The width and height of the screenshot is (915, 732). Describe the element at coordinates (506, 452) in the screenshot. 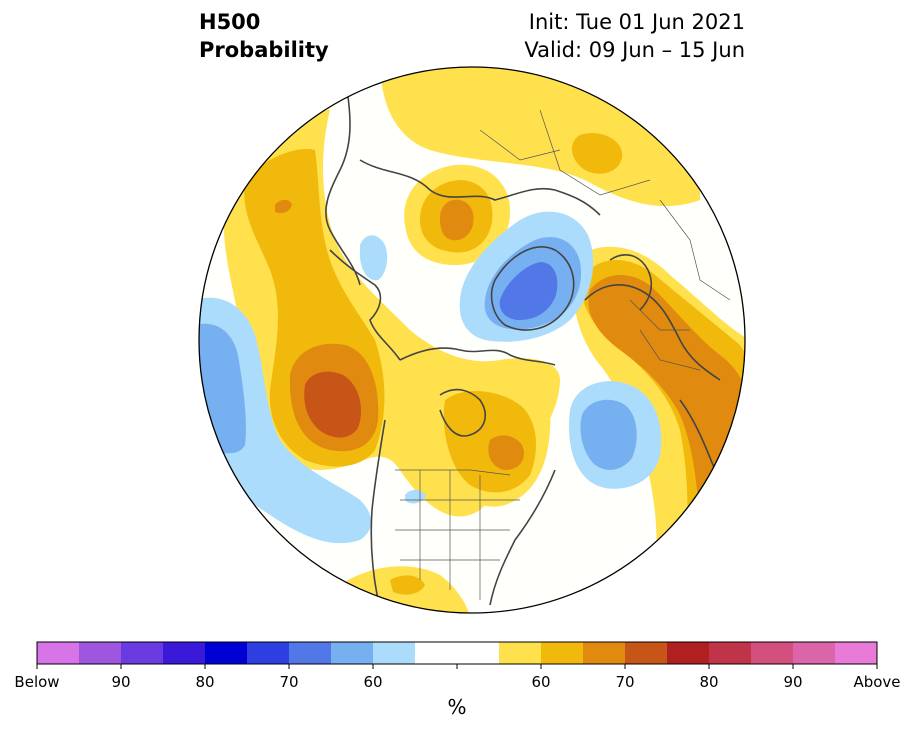

I see `above-region-canada-peak` at that location.